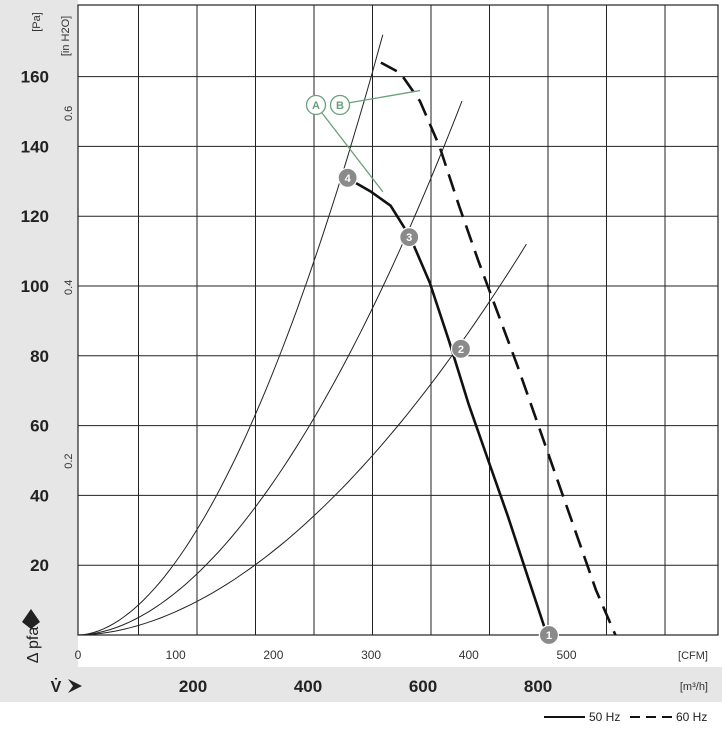  What do you see at coordinates (691, 717) in the screenshot?
I see `legend-label-60hz: 60 Hz` at bounding box center [691, 717].